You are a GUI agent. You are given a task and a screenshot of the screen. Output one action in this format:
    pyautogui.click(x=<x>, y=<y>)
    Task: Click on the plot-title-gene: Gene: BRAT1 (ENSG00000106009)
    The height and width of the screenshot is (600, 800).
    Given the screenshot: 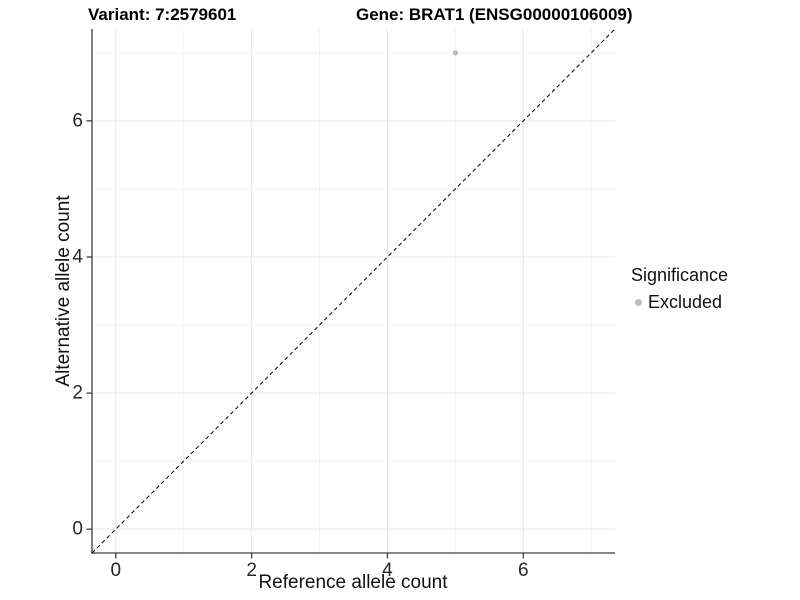 What is the action you would take?
    pyautogui.click(x=494, y=14)
    